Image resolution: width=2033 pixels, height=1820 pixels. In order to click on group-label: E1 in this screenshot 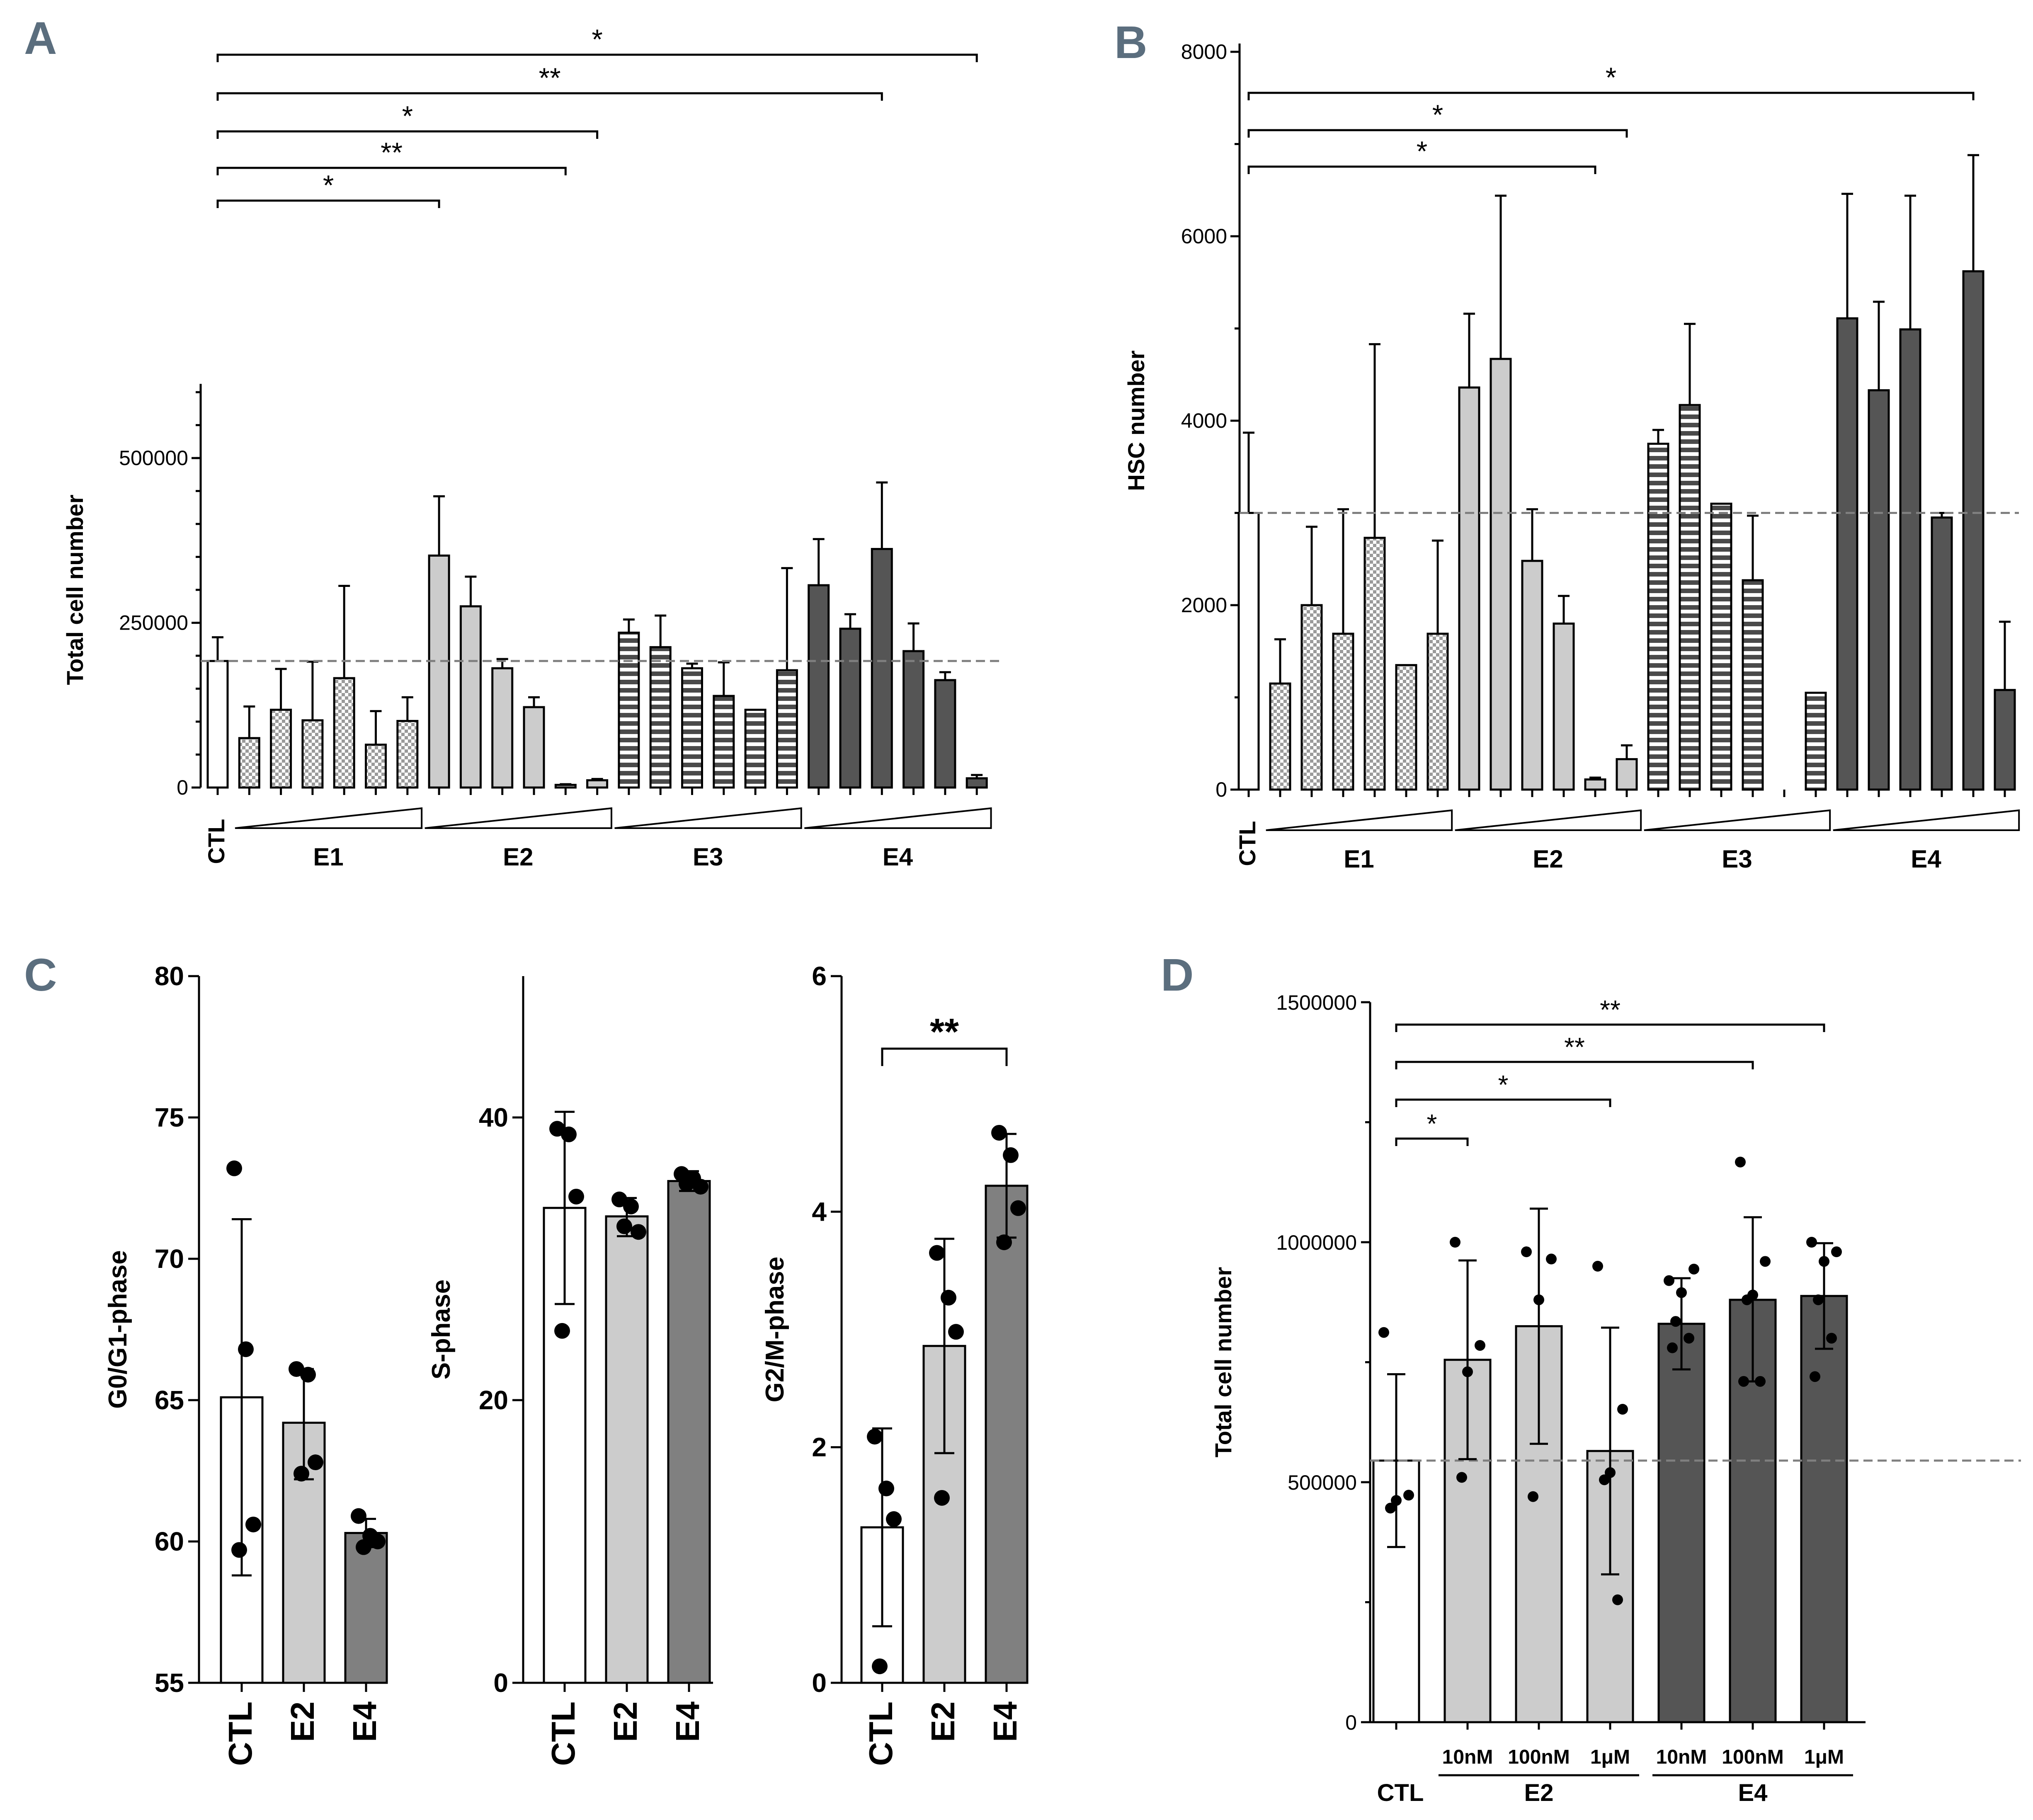, I will do `click(328, 857)`.